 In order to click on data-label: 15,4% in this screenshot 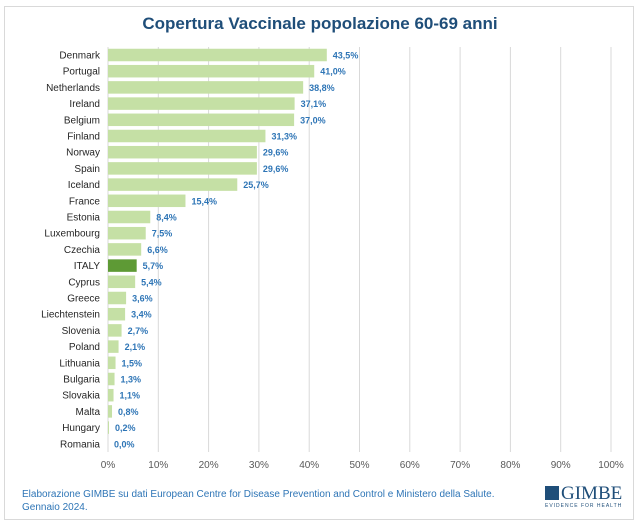, I will do `click(204, 201)`.